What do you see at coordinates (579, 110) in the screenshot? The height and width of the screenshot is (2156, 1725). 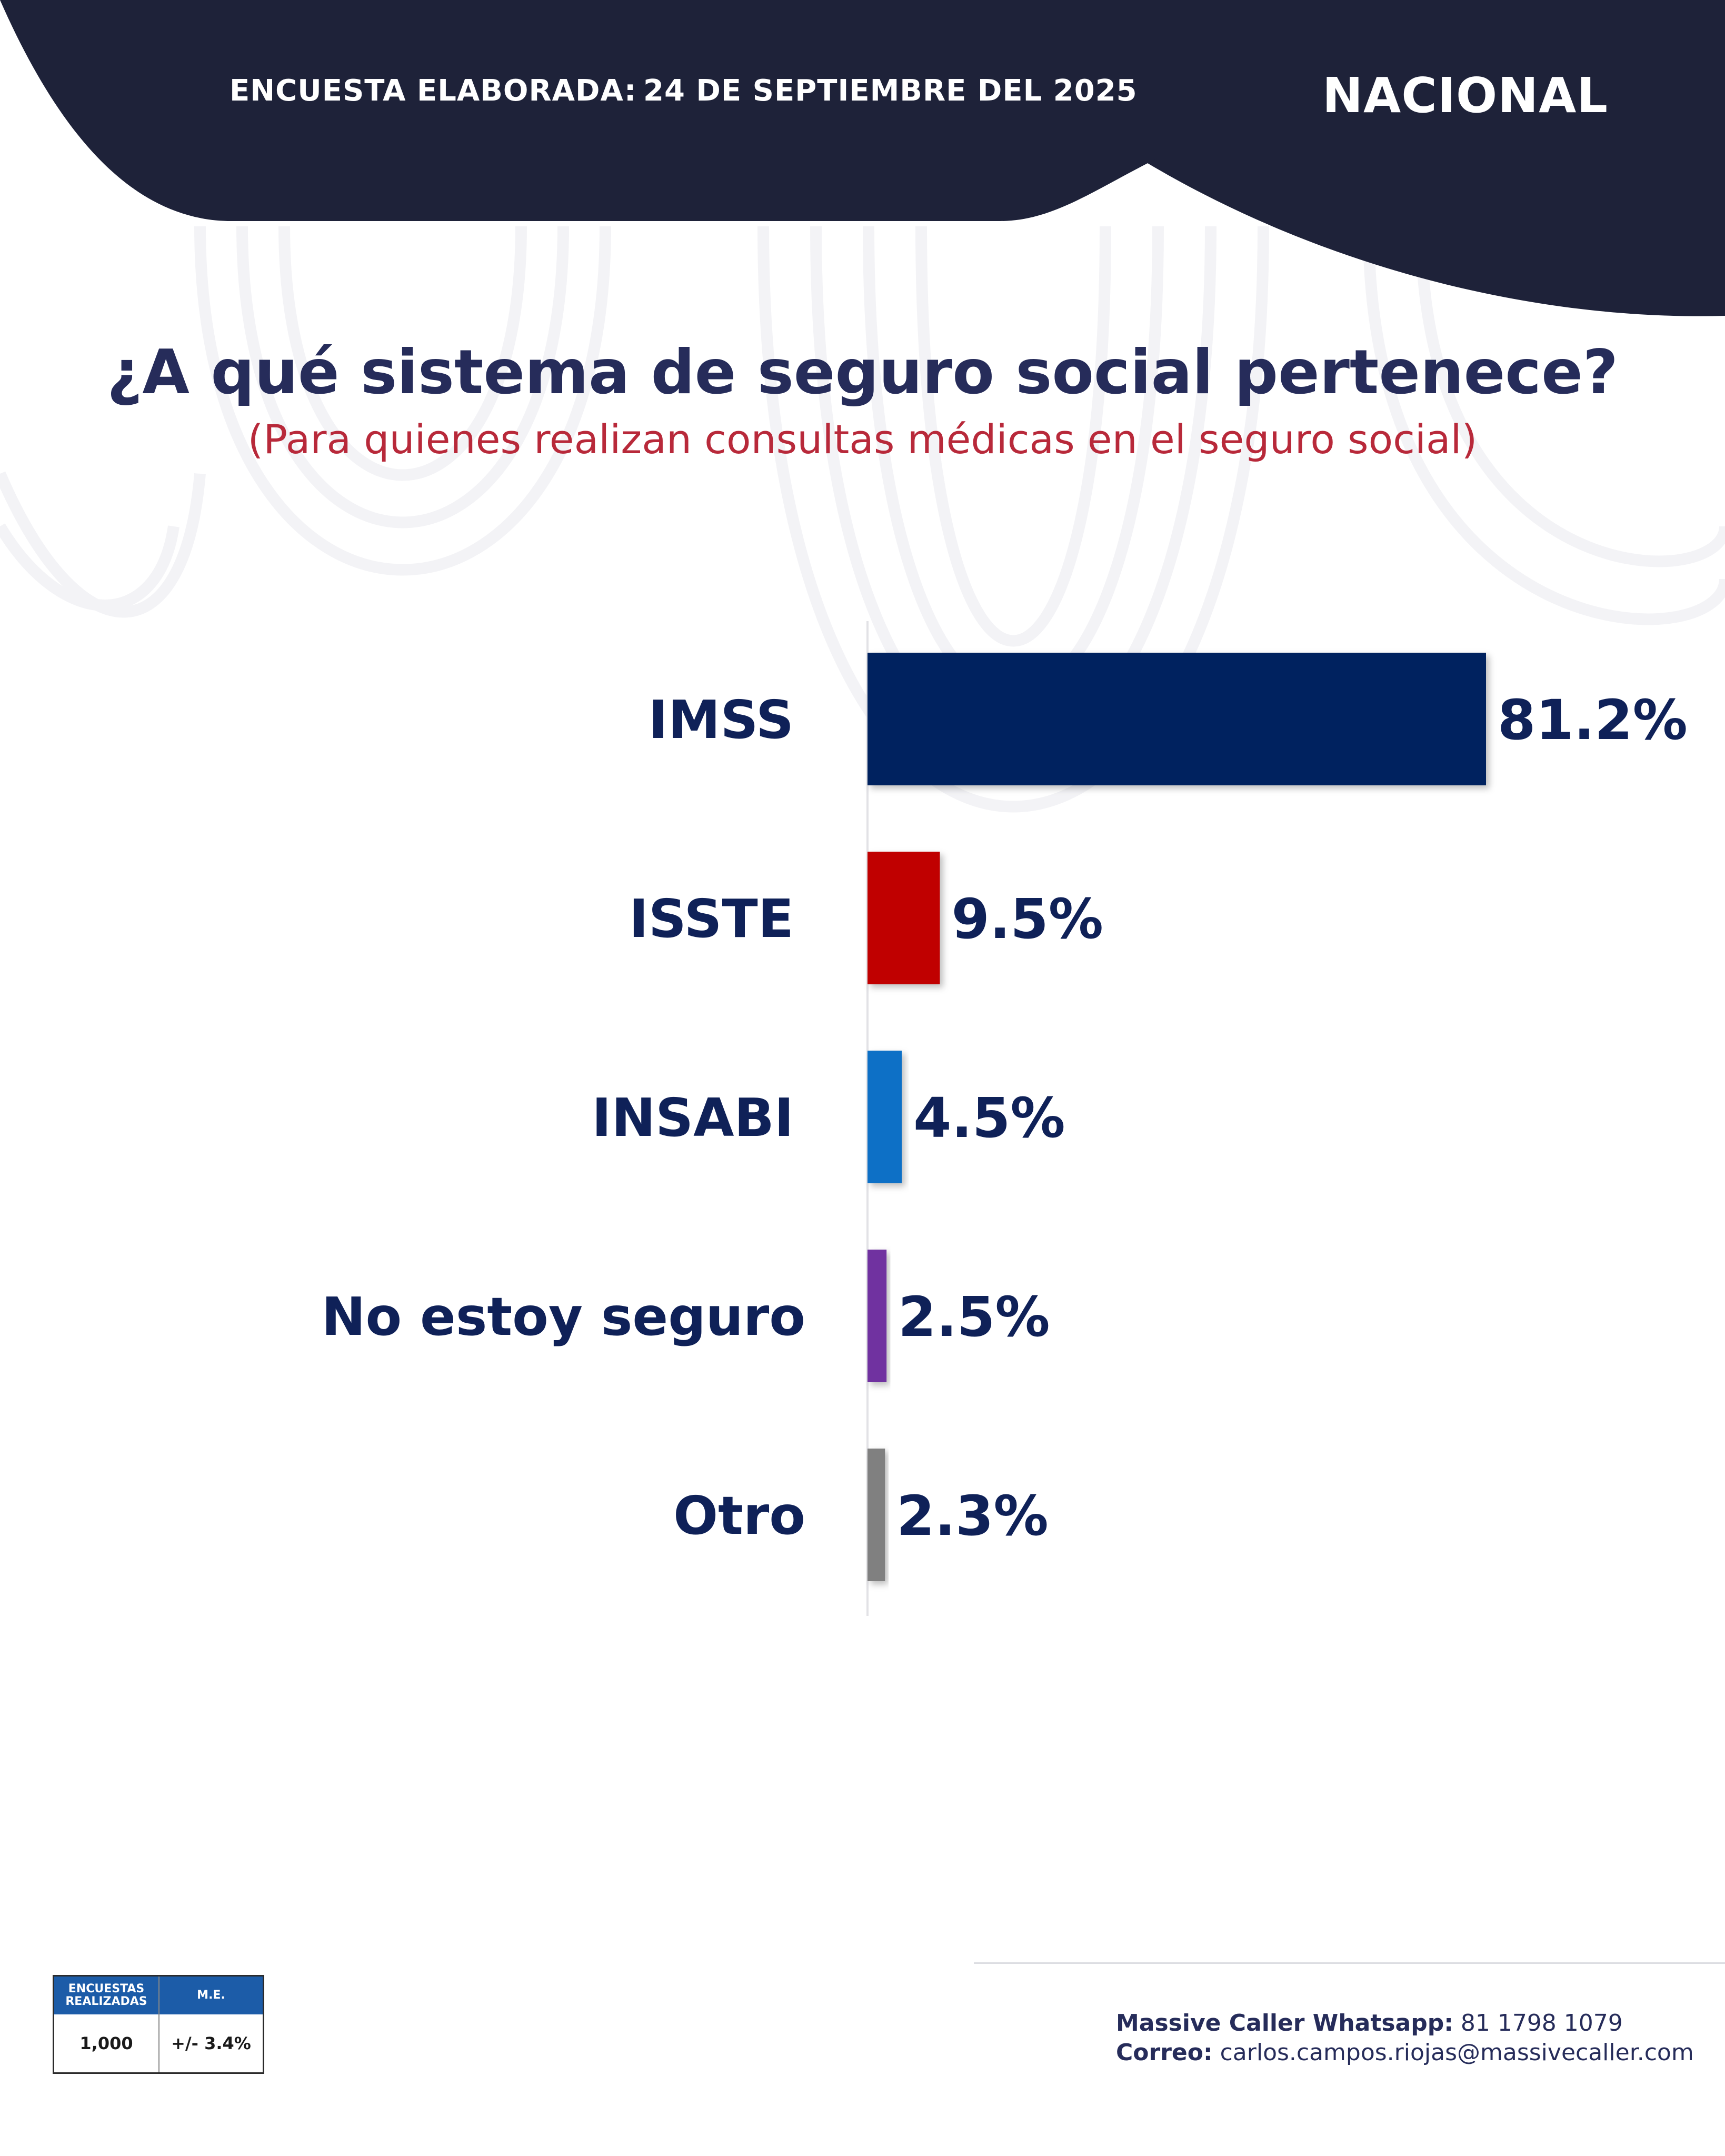 I see `header-shape-left` at bounding box center [579, 110].